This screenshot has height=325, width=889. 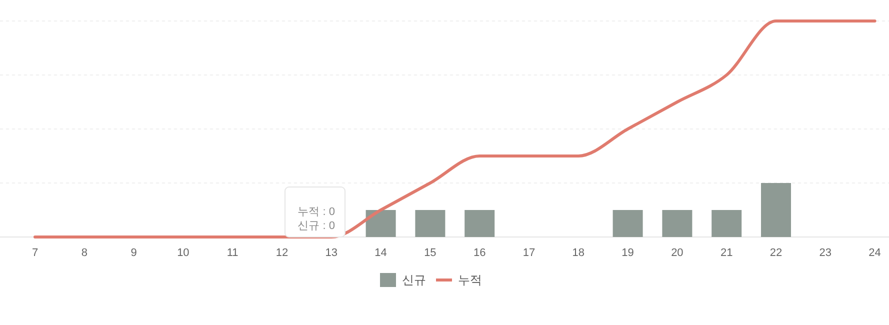 I want to click on x-tick-label: 11, so click(x=232, y=253).